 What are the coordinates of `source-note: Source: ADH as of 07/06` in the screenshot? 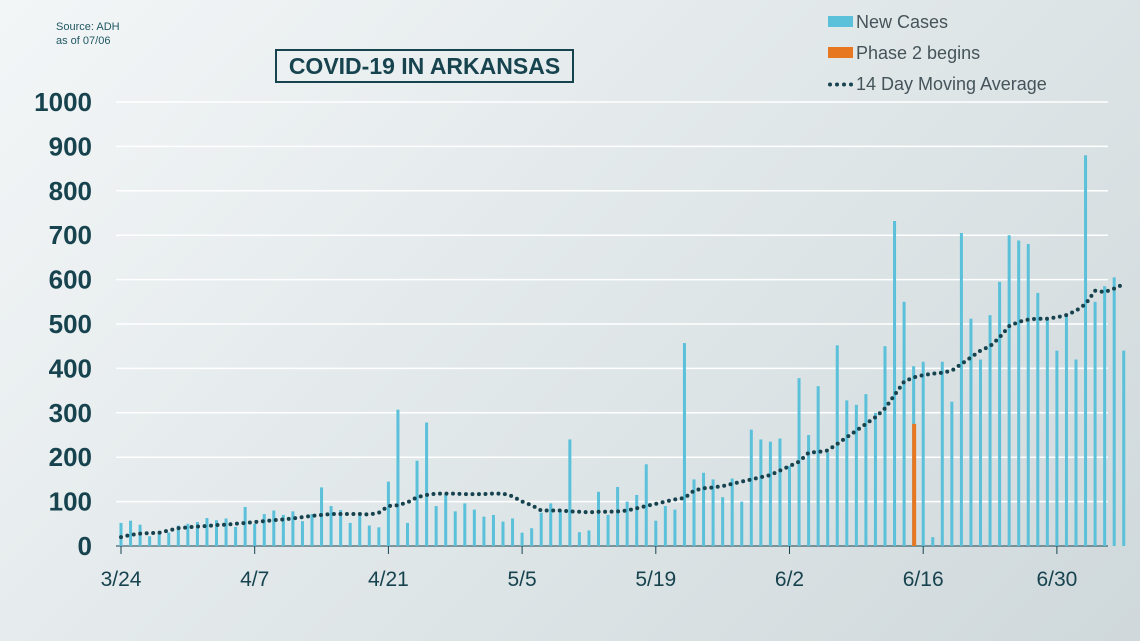 It's located at (88, 34).